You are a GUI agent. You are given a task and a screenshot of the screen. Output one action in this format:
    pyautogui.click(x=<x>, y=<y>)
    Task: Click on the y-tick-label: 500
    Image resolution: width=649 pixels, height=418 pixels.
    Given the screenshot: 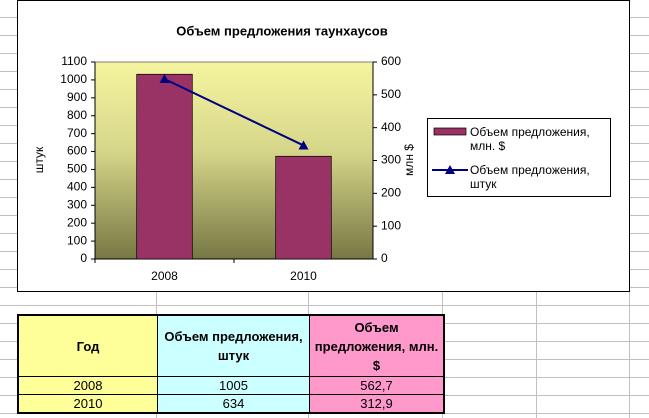 What is the action you would take?
    pyautogui.click(x=77, y=169)
    